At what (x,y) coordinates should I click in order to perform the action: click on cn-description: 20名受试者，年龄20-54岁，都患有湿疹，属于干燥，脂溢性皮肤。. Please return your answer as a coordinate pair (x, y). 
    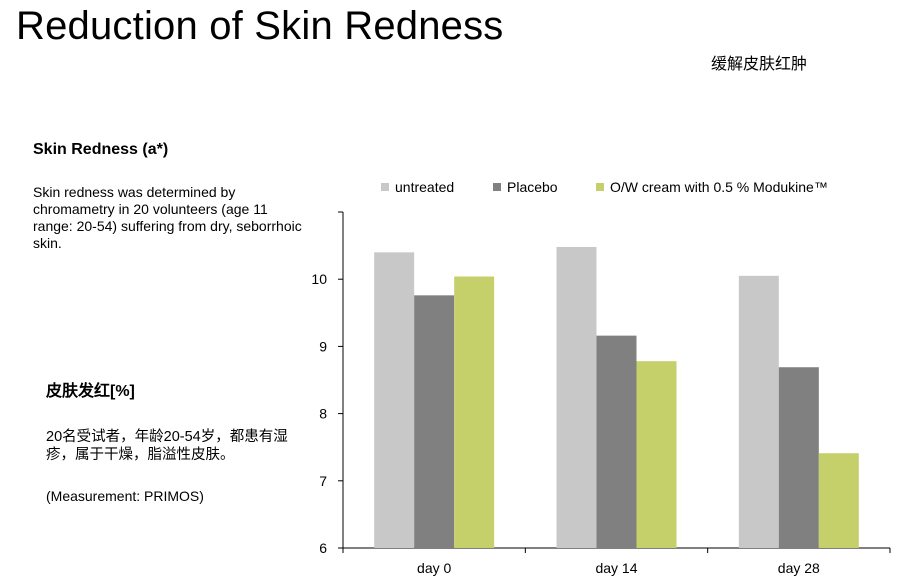
    Looking at the image, I should click on (167, 446).